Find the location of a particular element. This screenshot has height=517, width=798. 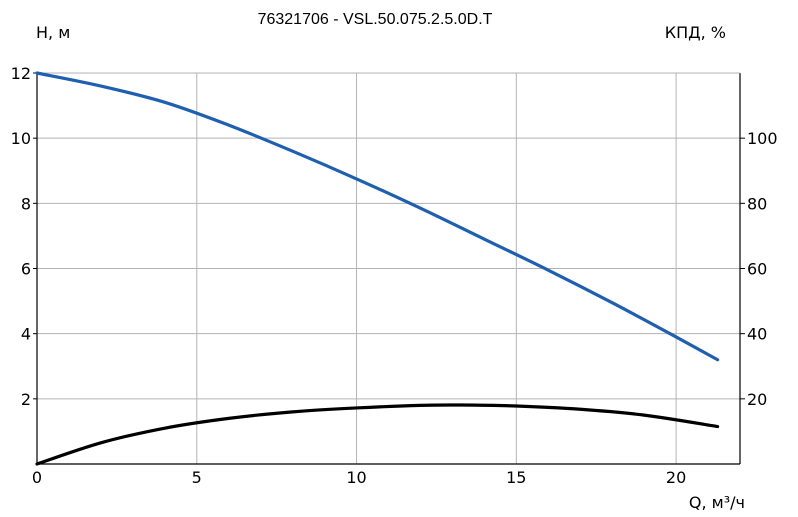

y2-tick-label: 60 is located at coordinates (757, 269).